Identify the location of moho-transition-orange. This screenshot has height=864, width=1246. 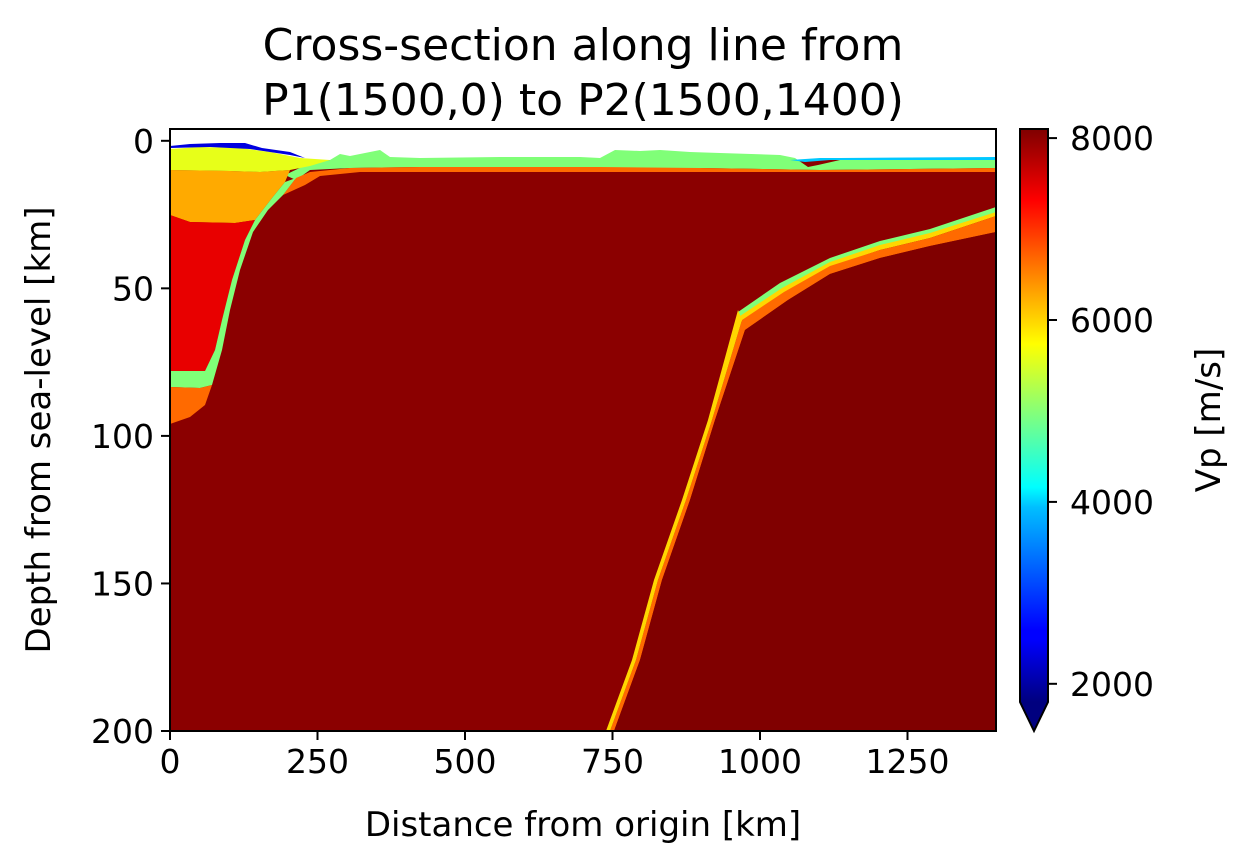
(191, 404).